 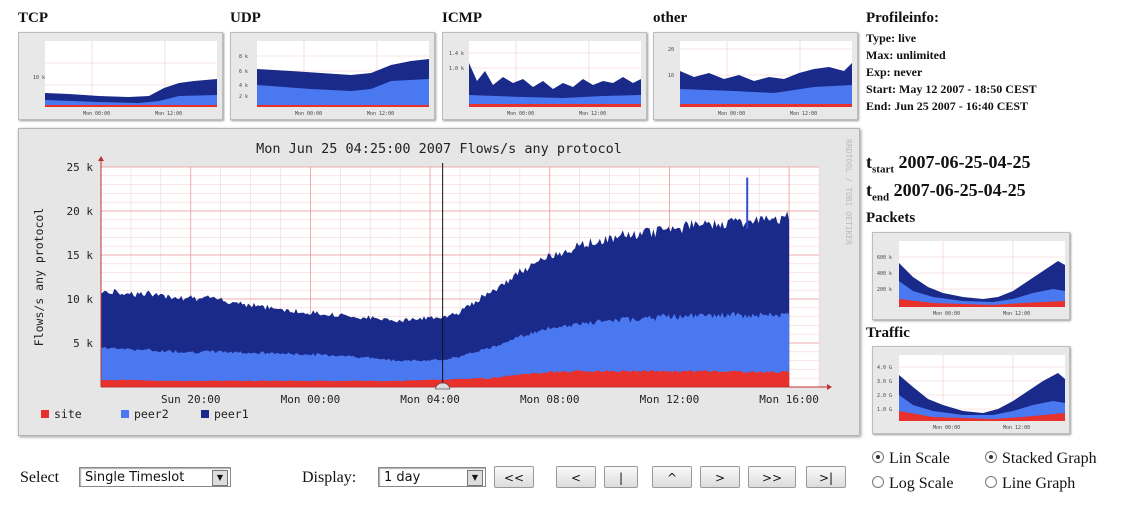 I want to click on traffic-title: Traffic, so click(x=888, y=333).